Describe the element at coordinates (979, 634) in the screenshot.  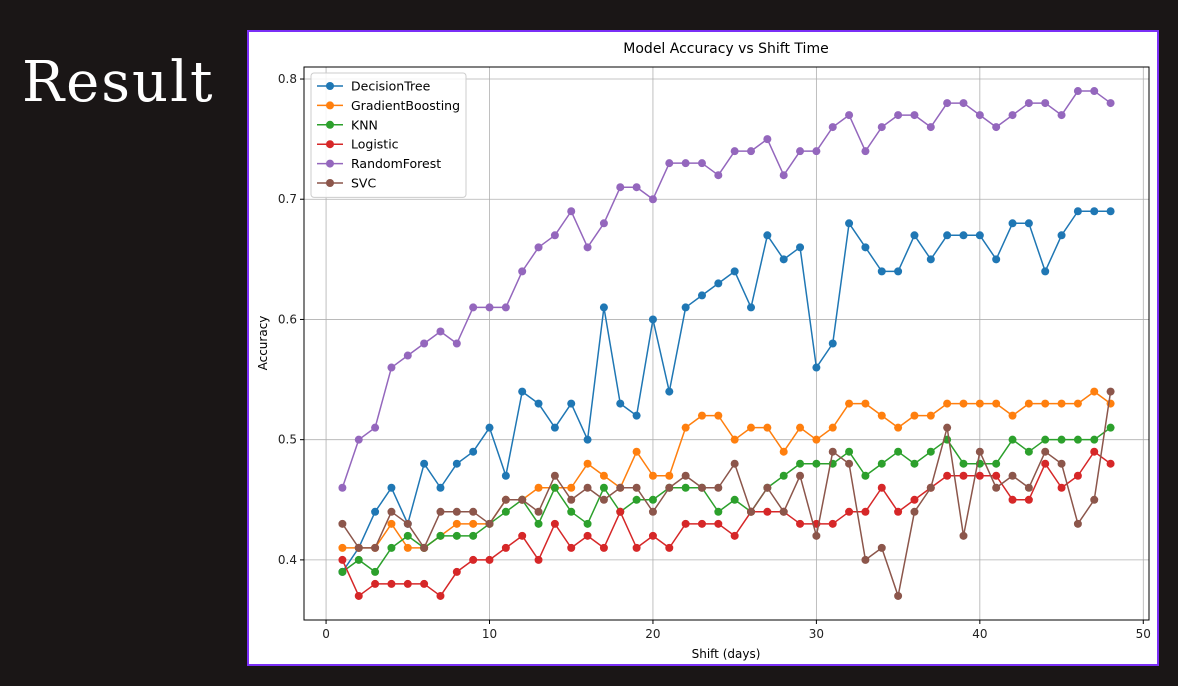
I see `x-tick-label: 40` at that location.